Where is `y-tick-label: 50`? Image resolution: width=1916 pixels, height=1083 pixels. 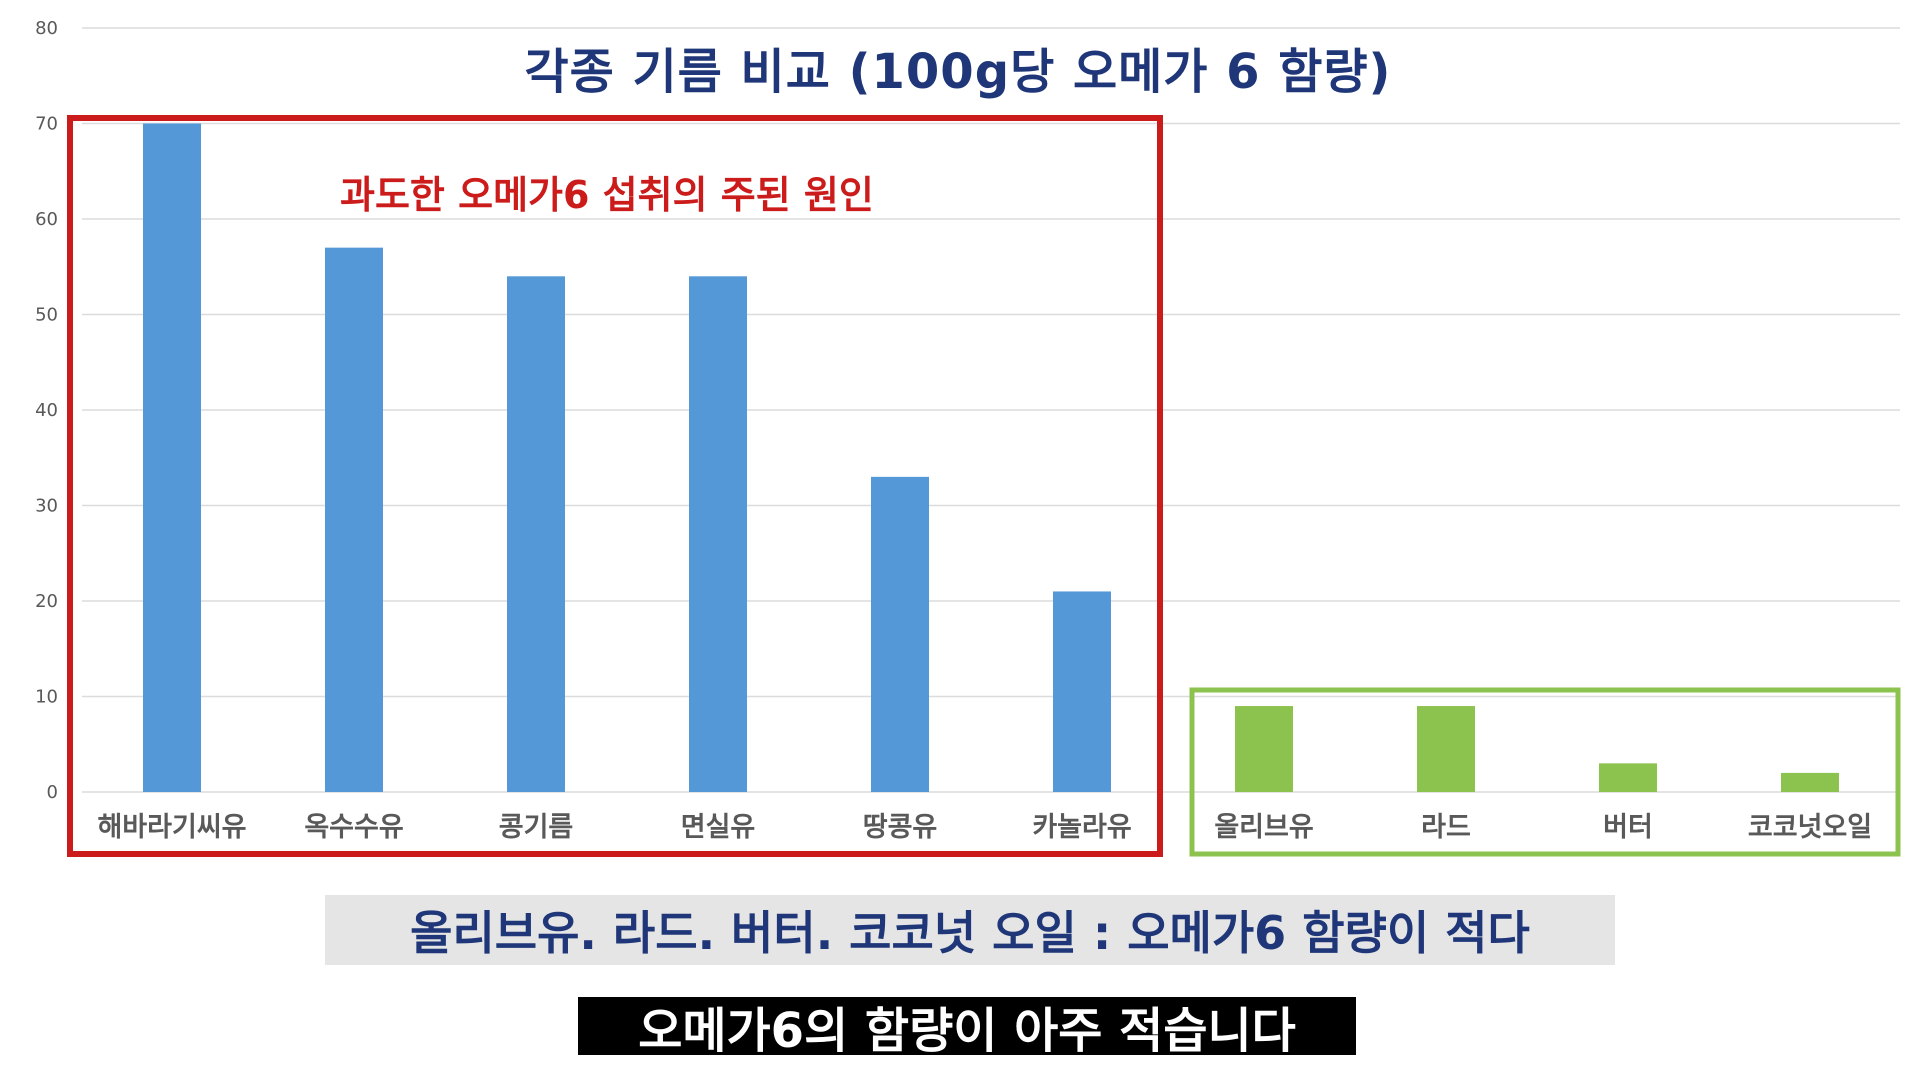
y-tick-label: 50 is located at coordinates (46, 315).